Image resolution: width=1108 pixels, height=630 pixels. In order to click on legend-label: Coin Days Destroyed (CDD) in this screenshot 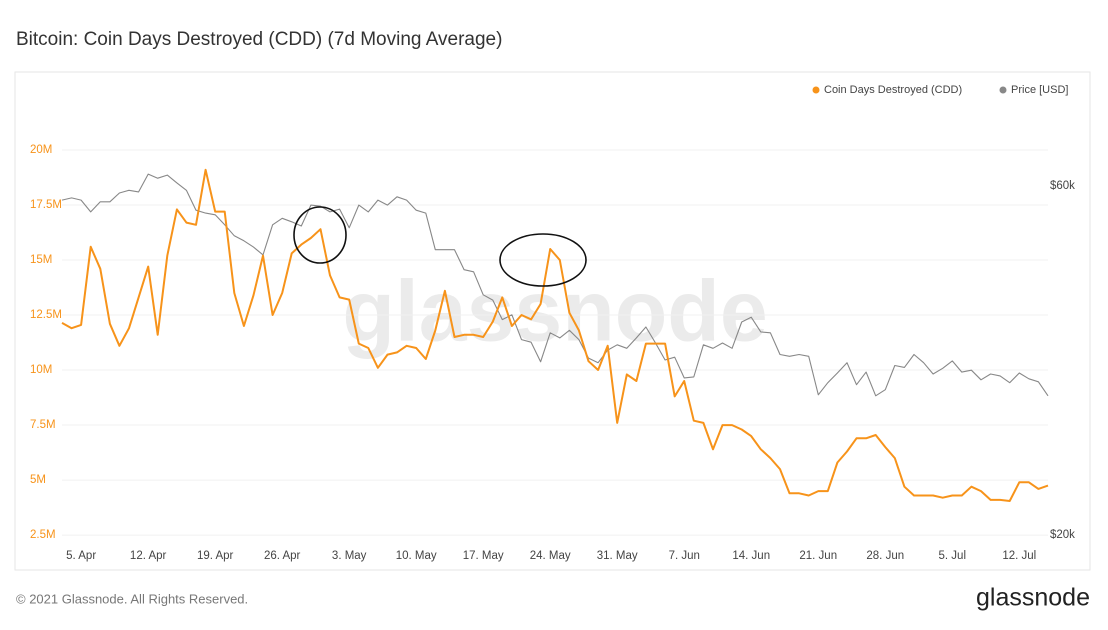, I will do `click(893, 90)`.